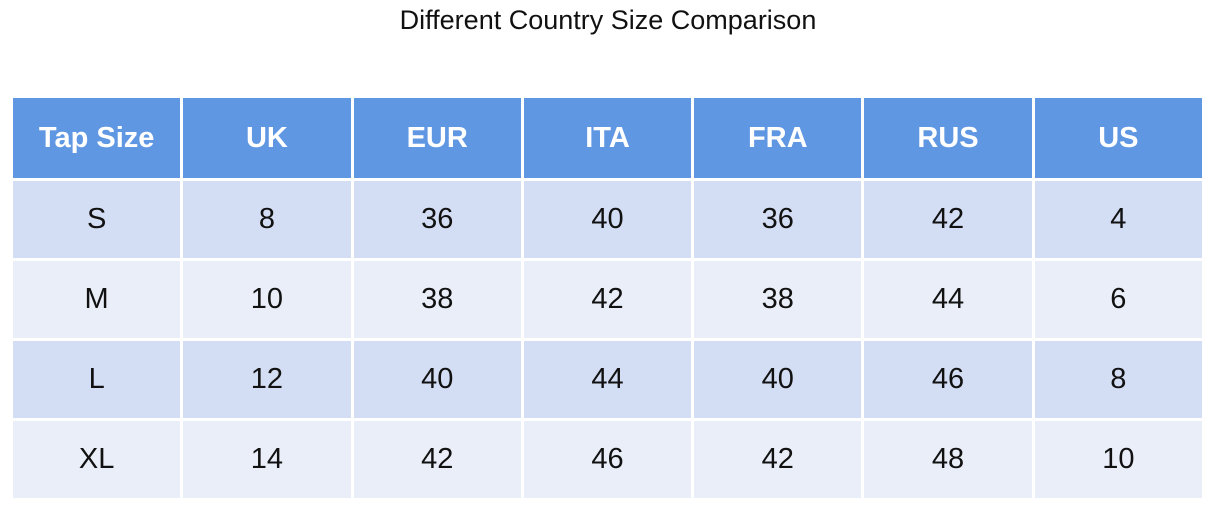 This screenshot has height=521, width=1216. I want to click on column-header: UK, so click(267, 138).